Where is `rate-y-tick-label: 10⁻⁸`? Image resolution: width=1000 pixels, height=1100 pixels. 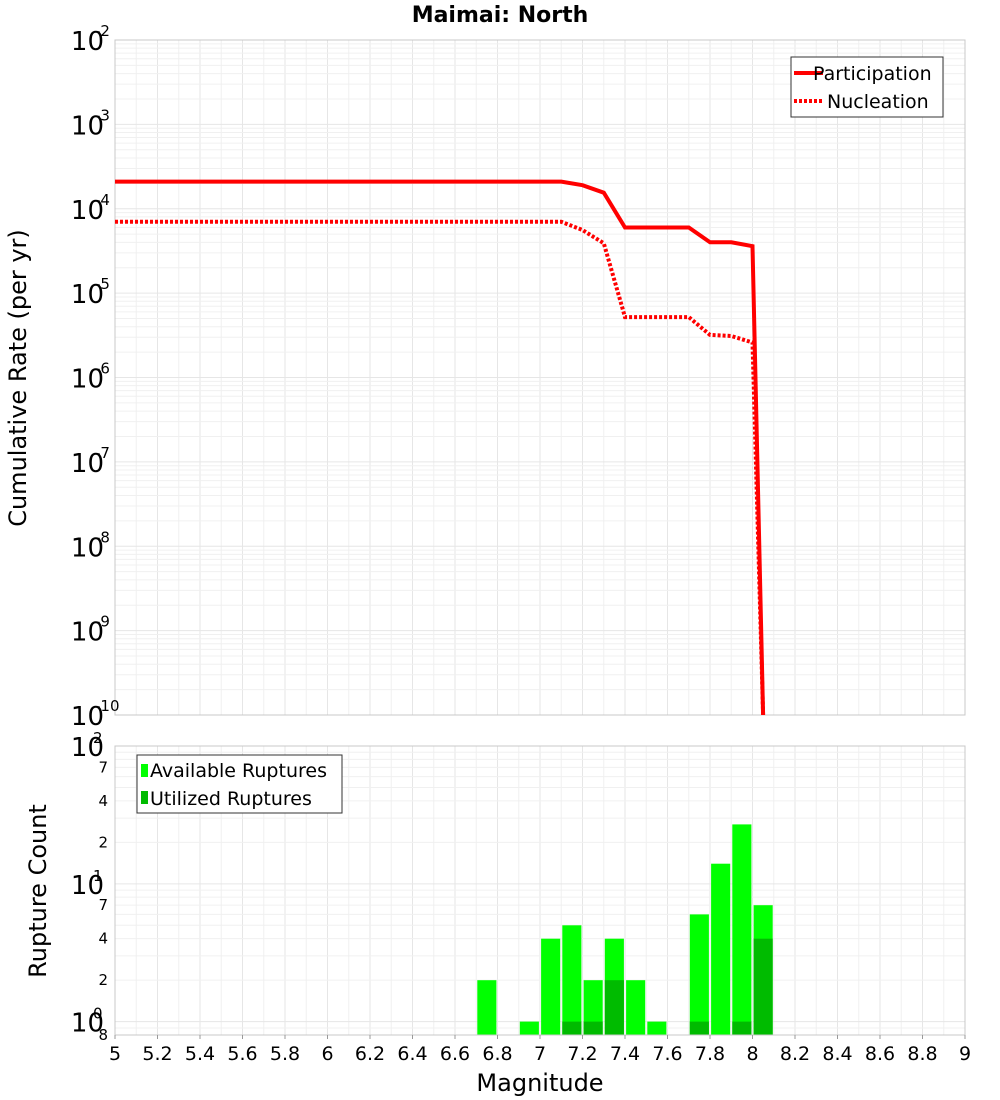
rate-y-tick-label: 10⁻⁸ is located at coordinates (90, 545).